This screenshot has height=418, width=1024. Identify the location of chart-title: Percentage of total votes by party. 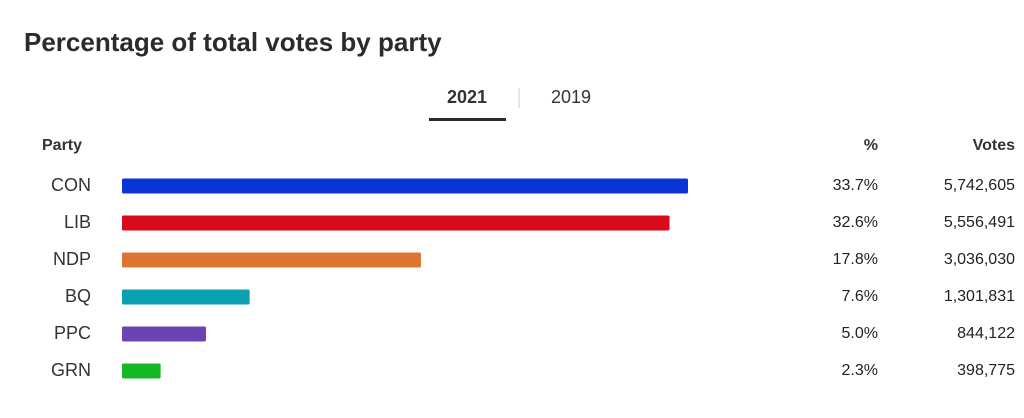
(233, 42).